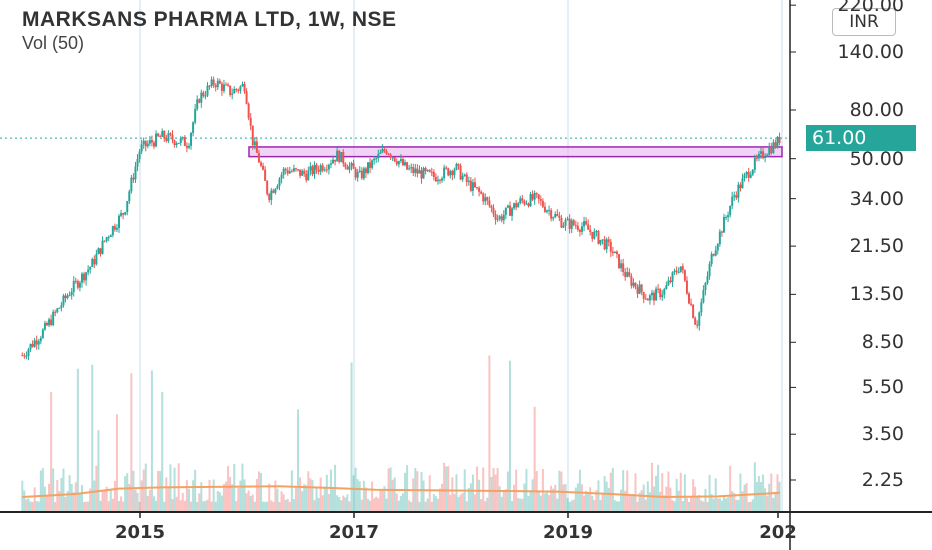 This screenshot has height=550, width=932. I want to click on volume-ma-line, so click(401, 492).